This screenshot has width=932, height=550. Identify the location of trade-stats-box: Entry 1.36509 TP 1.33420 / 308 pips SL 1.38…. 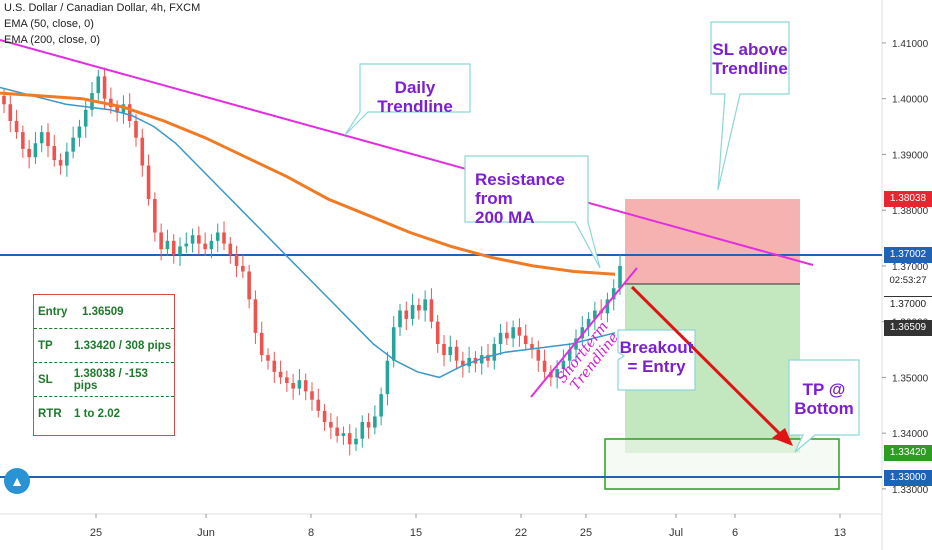
(104, 365).